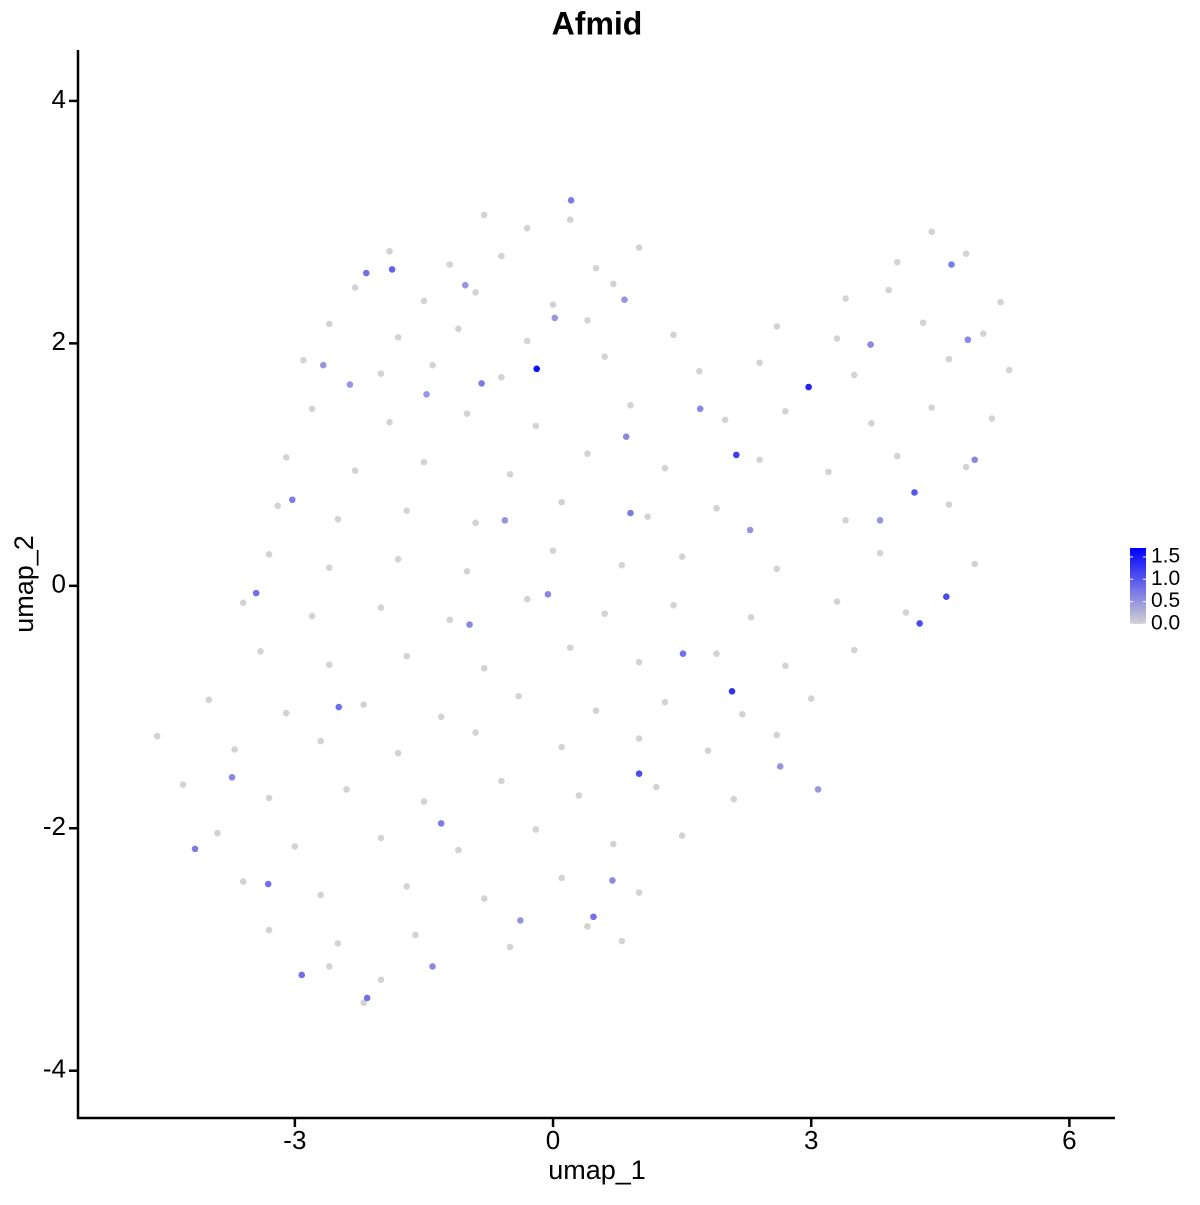 The height and width of the screenshot is (1205, 1200). What do you see at coordinates (59, 341) in the screenshot?
I see `y-tick-label: 2` at bounding box center [59, 341].